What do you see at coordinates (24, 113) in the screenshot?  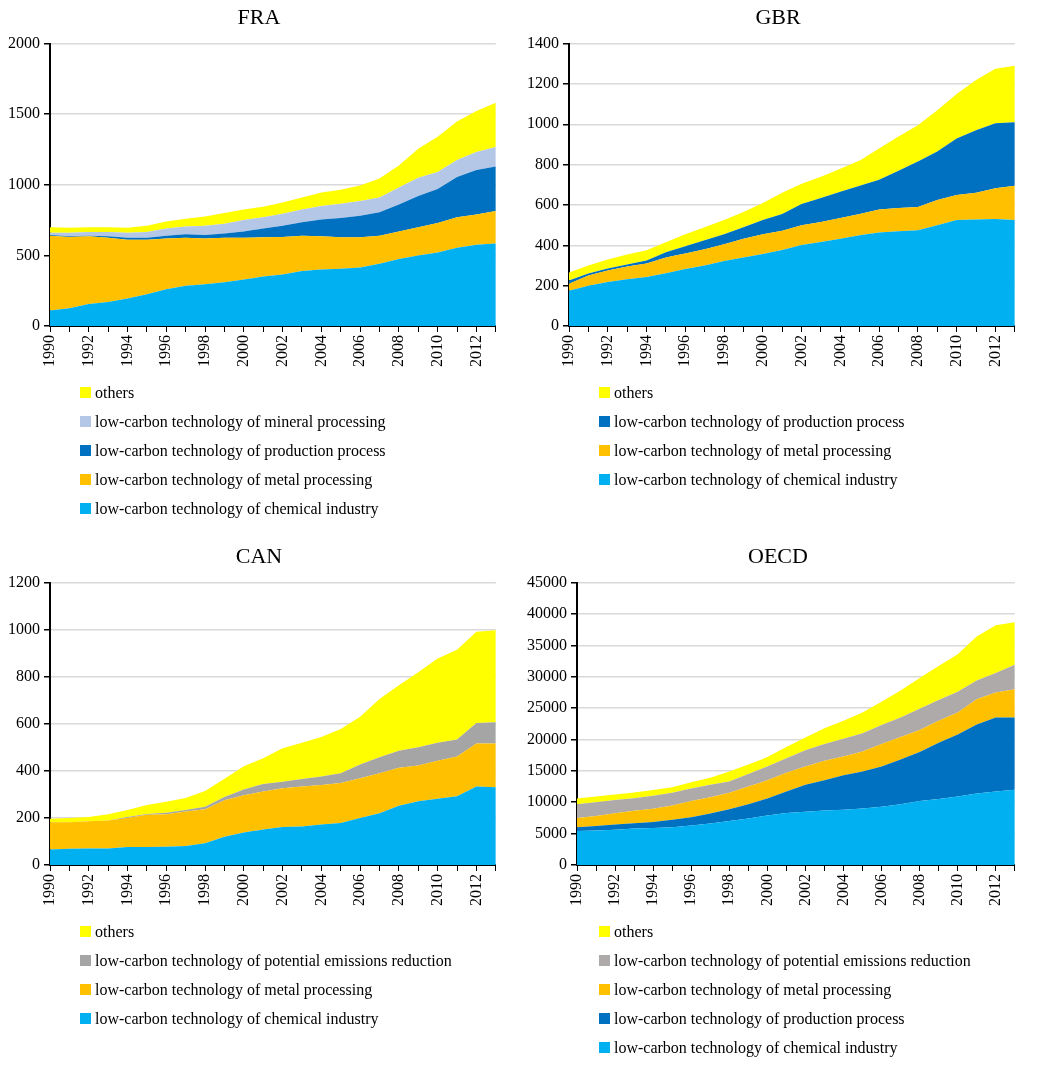 I see `y-tick-label: 1500` at bounding box center [24, 113].